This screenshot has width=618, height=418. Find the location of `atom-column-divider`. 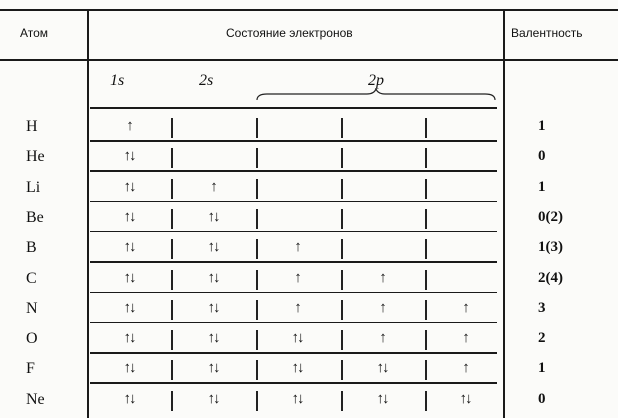

atom-column-divider is located at coordinates (88, 214).